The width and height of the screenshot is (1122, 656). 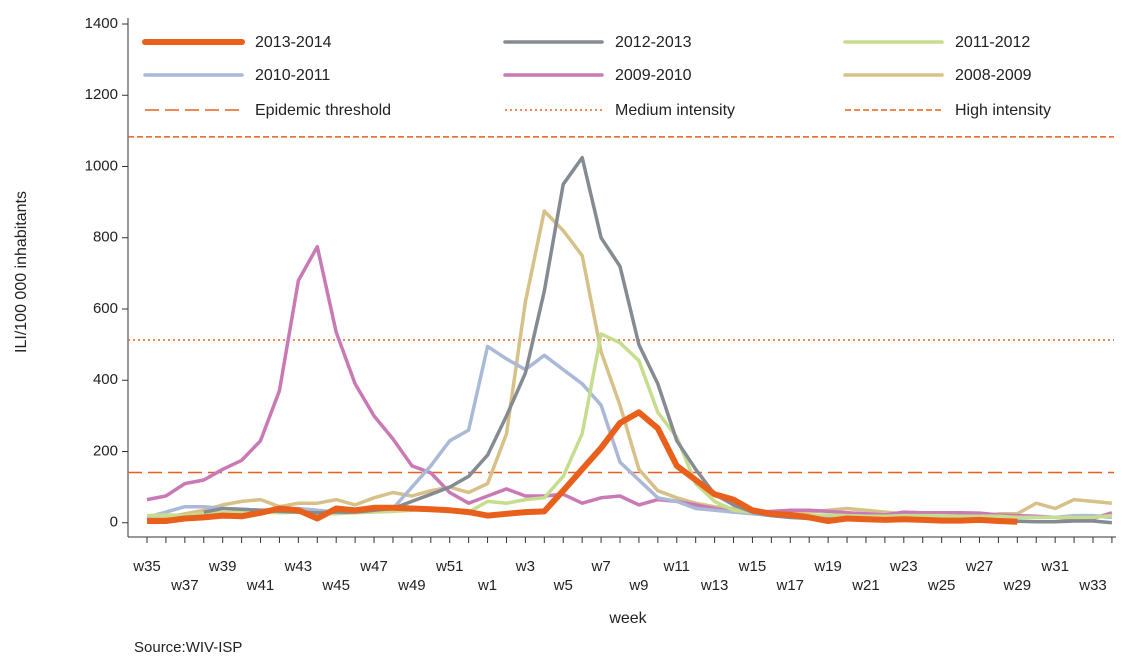 What do you see at coordinates (293, 42) in the screenshot?
I see `legend-label: 2013-2014` at bounding box center [293, 42].